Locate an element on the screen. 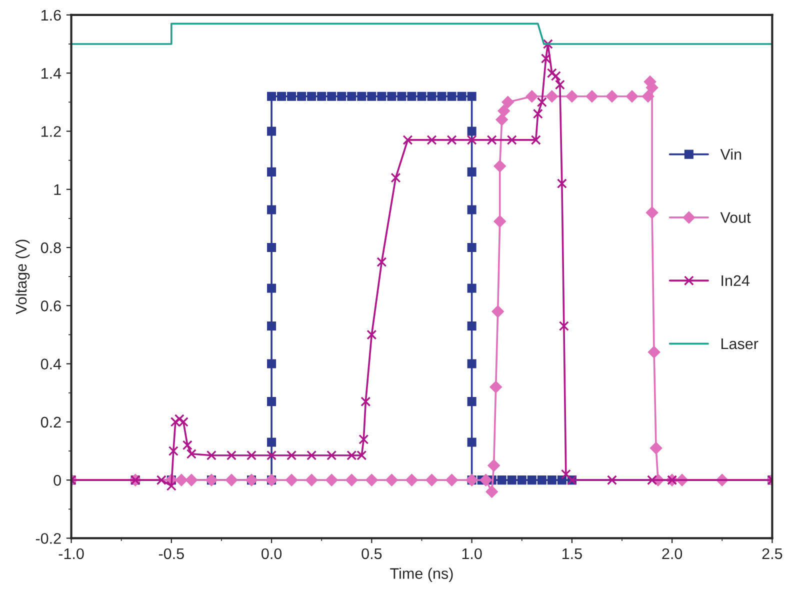  legend-label: Vin is located at coordinates (731, 154).